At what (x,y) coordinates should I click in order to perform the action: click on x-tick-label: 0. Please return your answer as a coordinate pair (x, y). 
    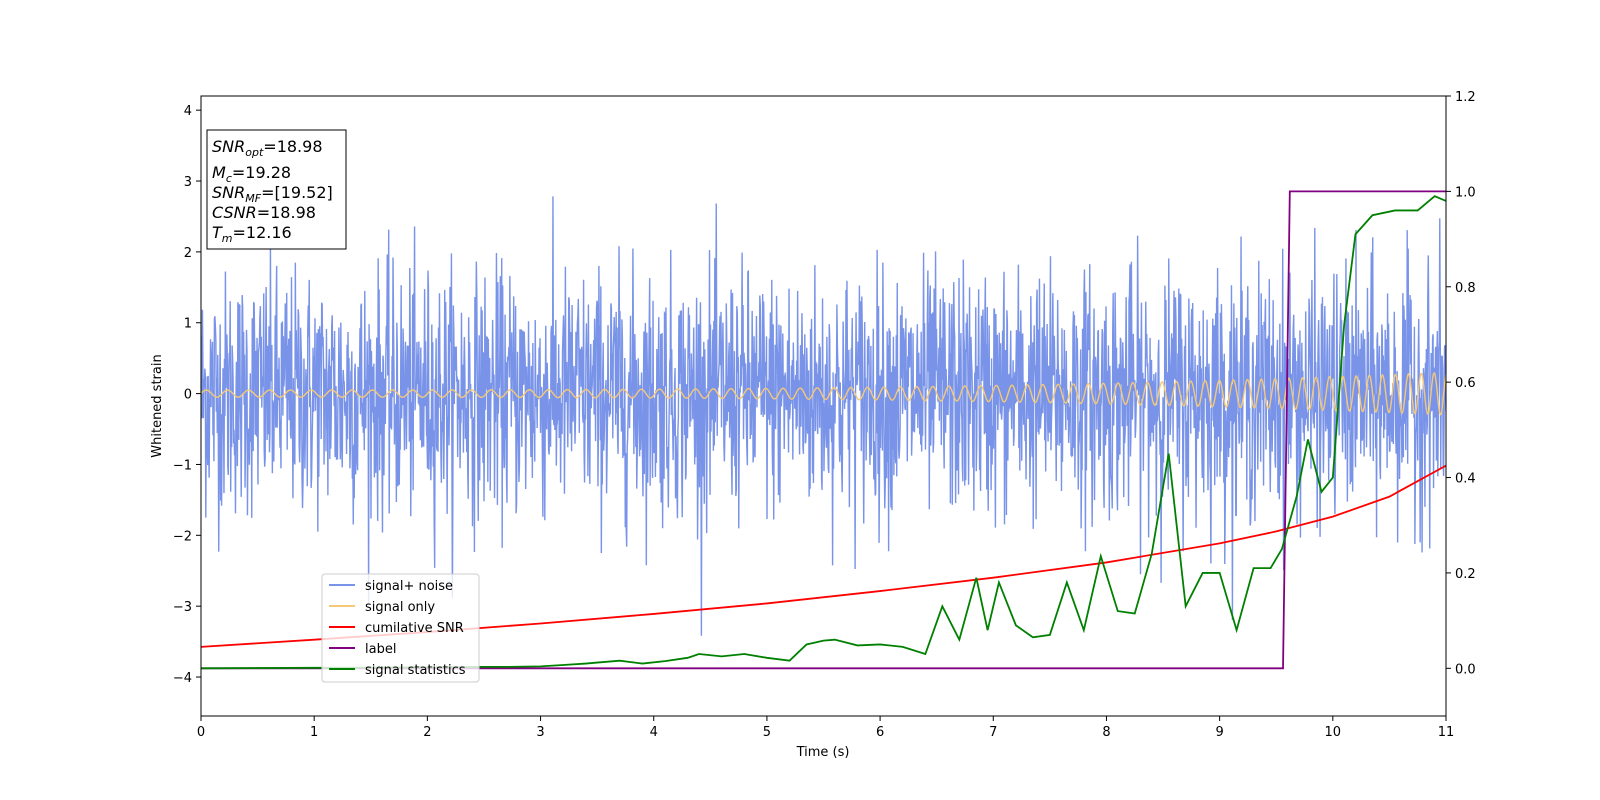
    Looking at the image, I should click on (201, 732).